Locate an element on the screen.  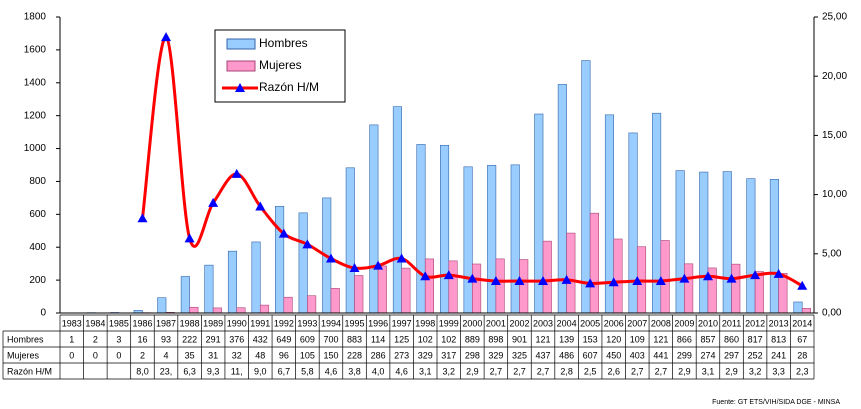
table-cell: 437 is located at coordinates (543, 355).